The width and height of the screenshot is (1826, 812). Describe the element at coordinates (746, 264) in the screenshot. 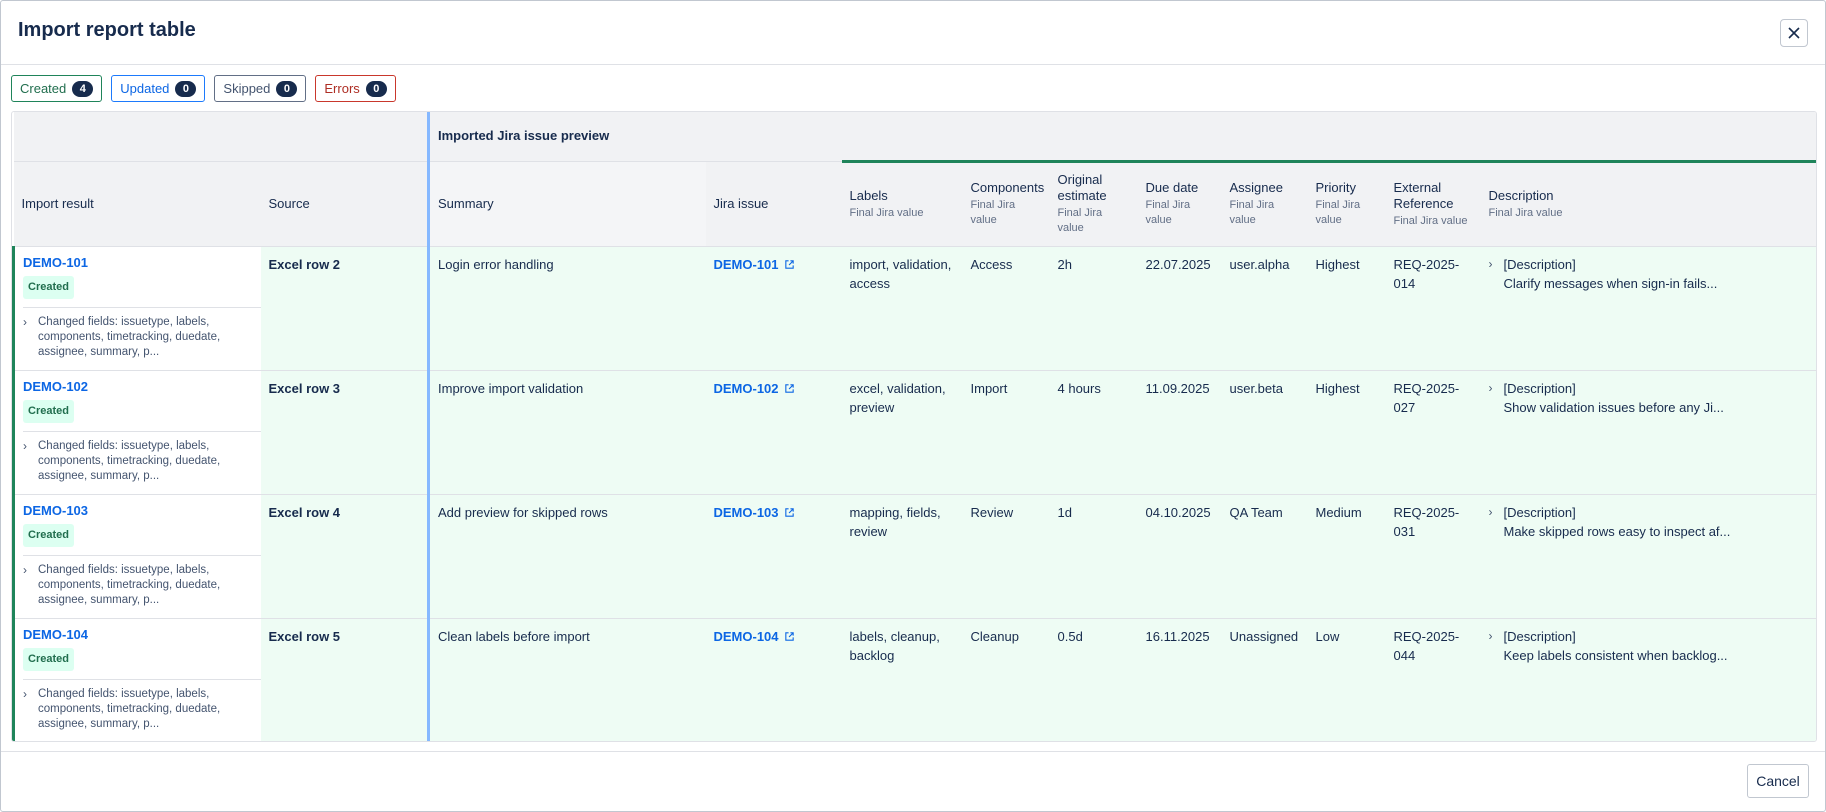

I see `jira-issue-link: DEMO-101` at that location.